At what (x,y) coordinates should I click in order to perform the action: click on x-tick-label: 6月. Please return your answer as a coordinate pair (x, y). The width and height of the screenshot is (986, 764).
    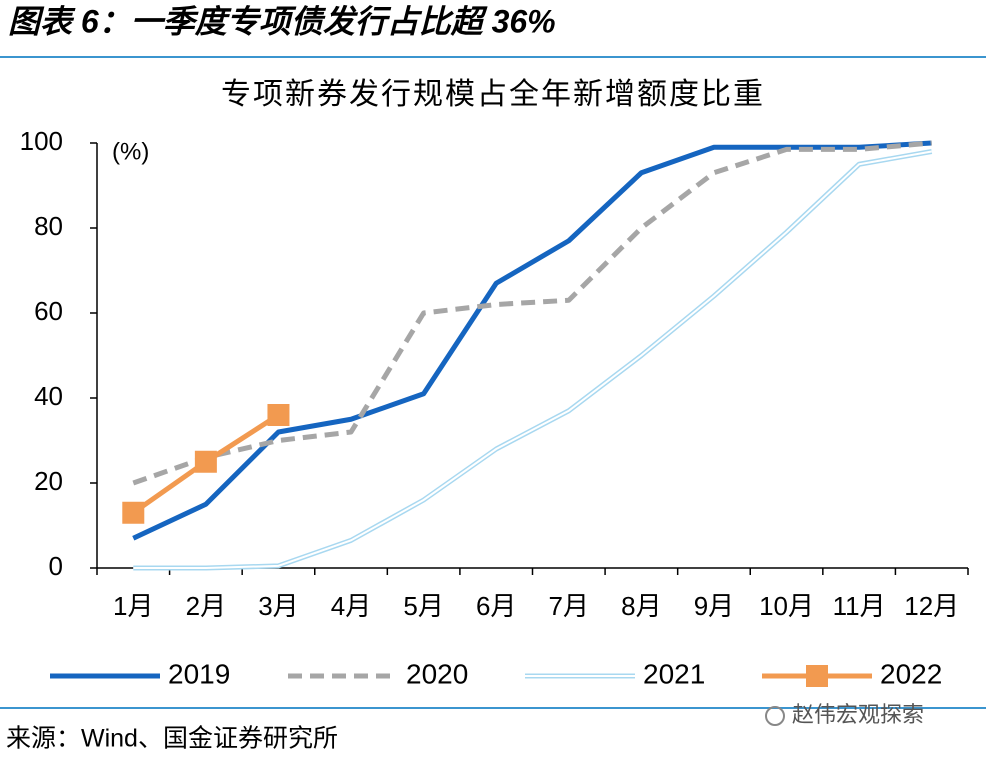
    Looking at the image, I should click on (496, 606).